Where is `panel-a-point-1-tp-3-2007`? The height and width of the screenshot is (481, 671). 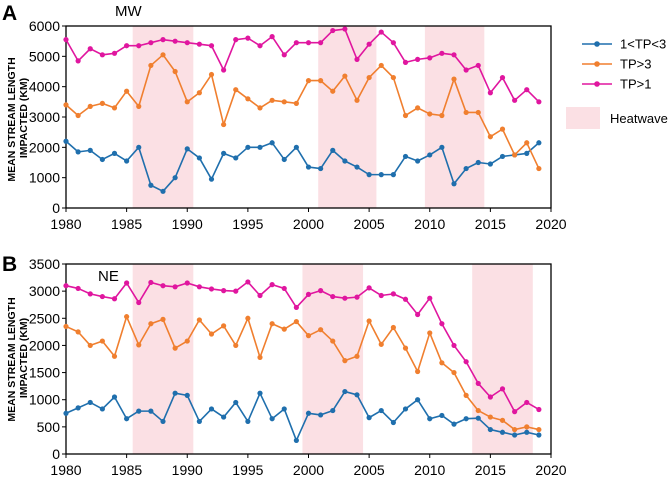
panel-a-point-1-tp-3-2007 is located at coordinates (393, 175).